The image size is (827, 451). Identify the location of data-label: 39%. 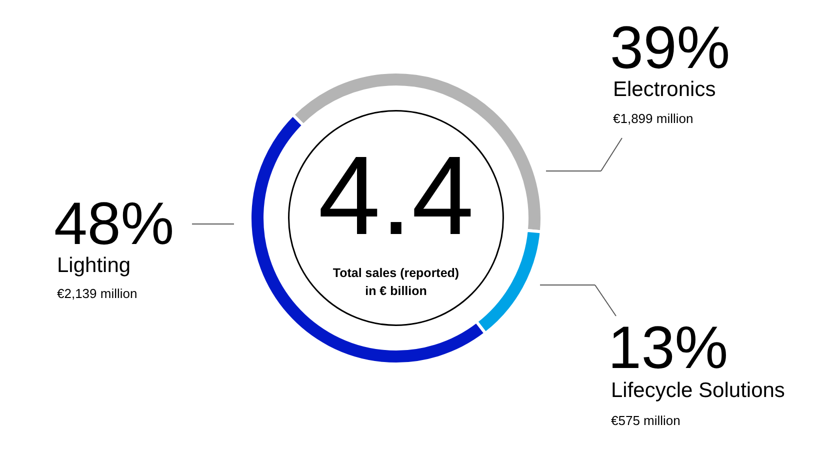
(670, 47).